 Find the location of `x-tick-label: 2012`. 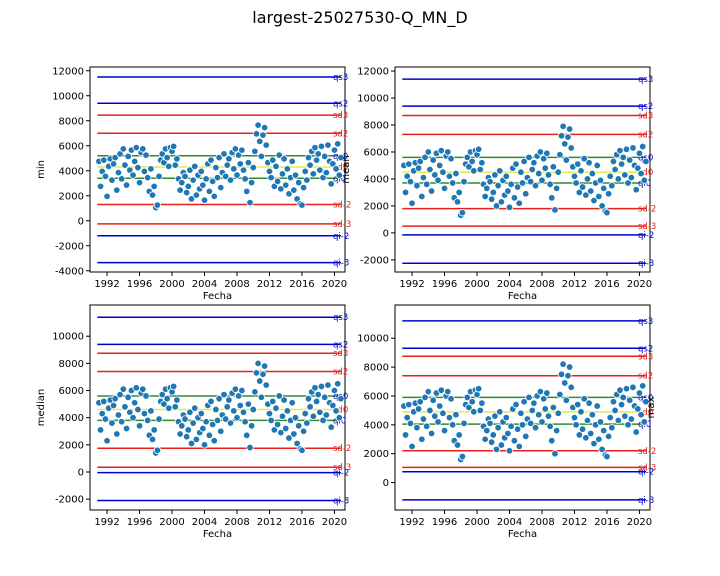

x-tick-label: 2012 is located at coordinates (269, 284).